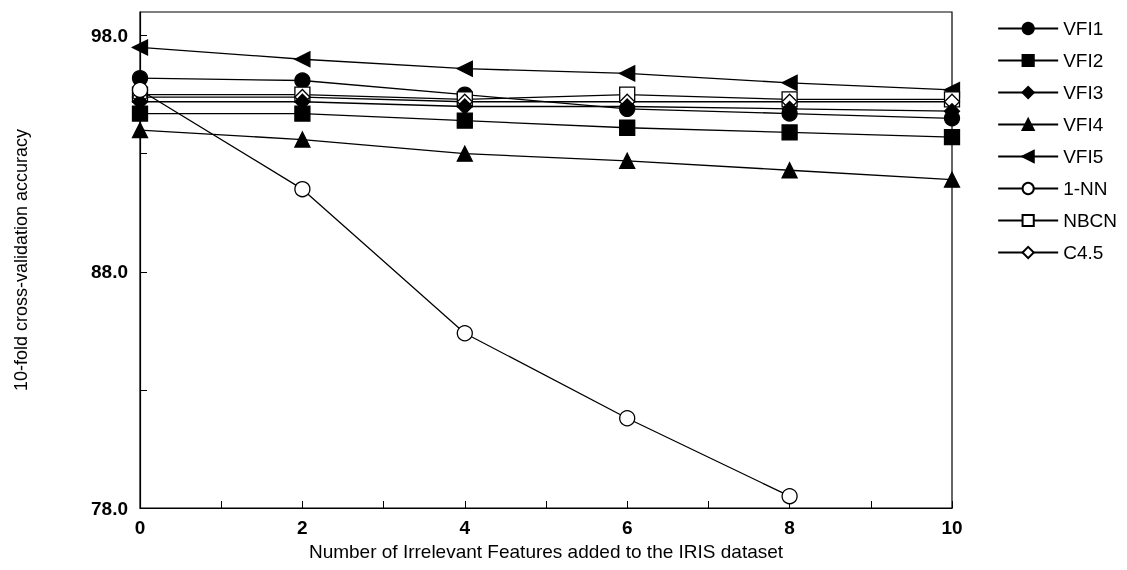 The width and height of the screenshot is (1127, 570). Describe the element at coordinates (109, 272) in the screenshot. I see `y-tick-label: 88.0` at that location.